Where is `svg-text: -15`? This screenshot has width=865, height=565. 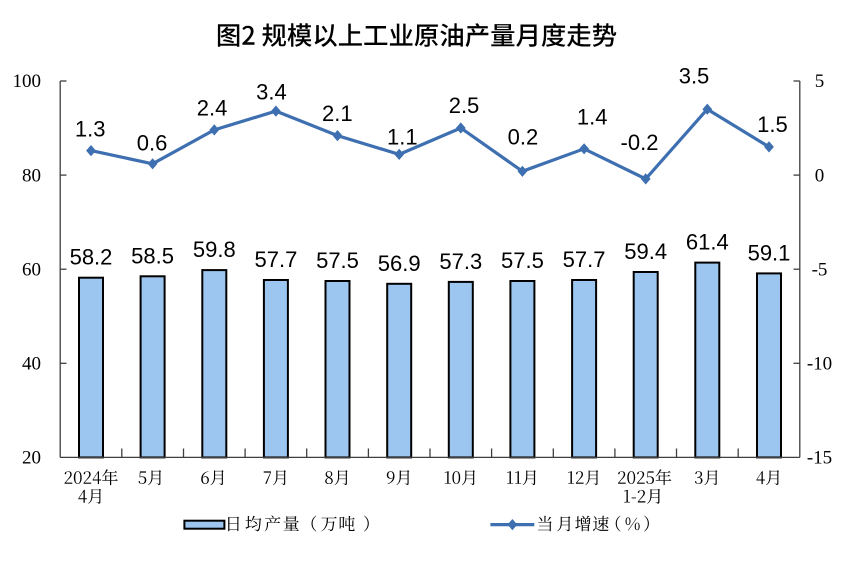
svg-text: -15 is located at coordinates (819, 458).